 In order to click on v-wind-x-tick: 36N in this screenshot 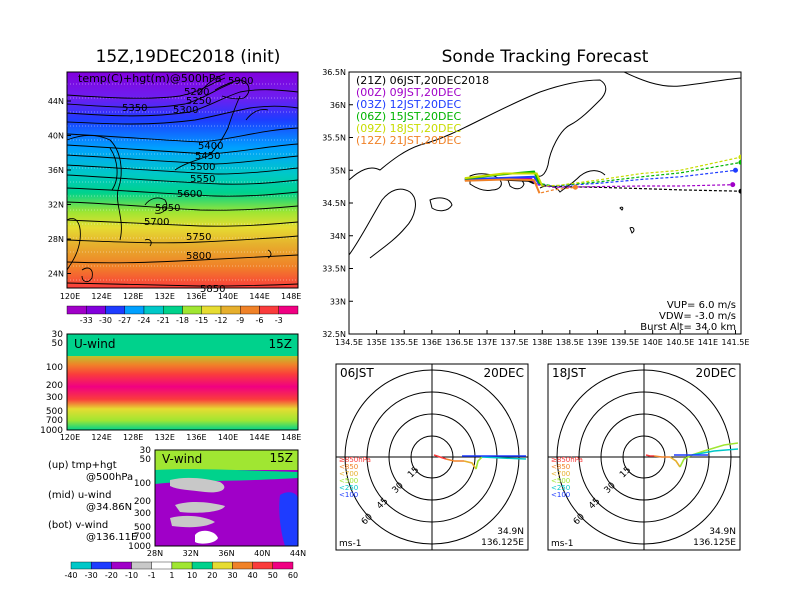, I will do `click(226, 553)`.